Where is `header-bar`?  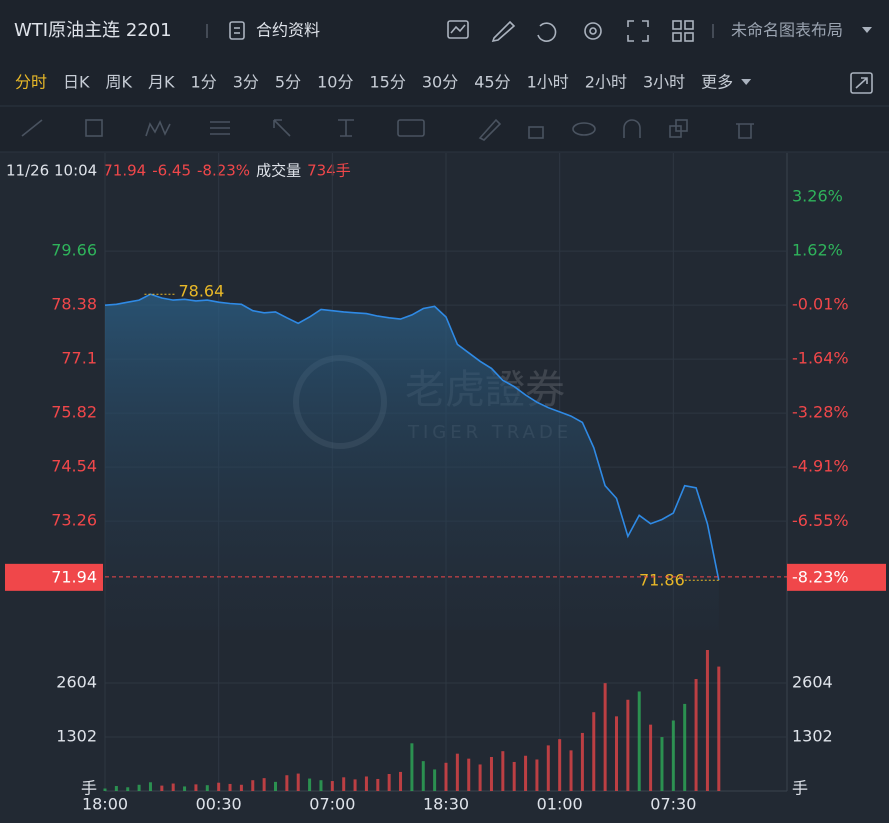
header-bar is located at coordinates (444, 30).